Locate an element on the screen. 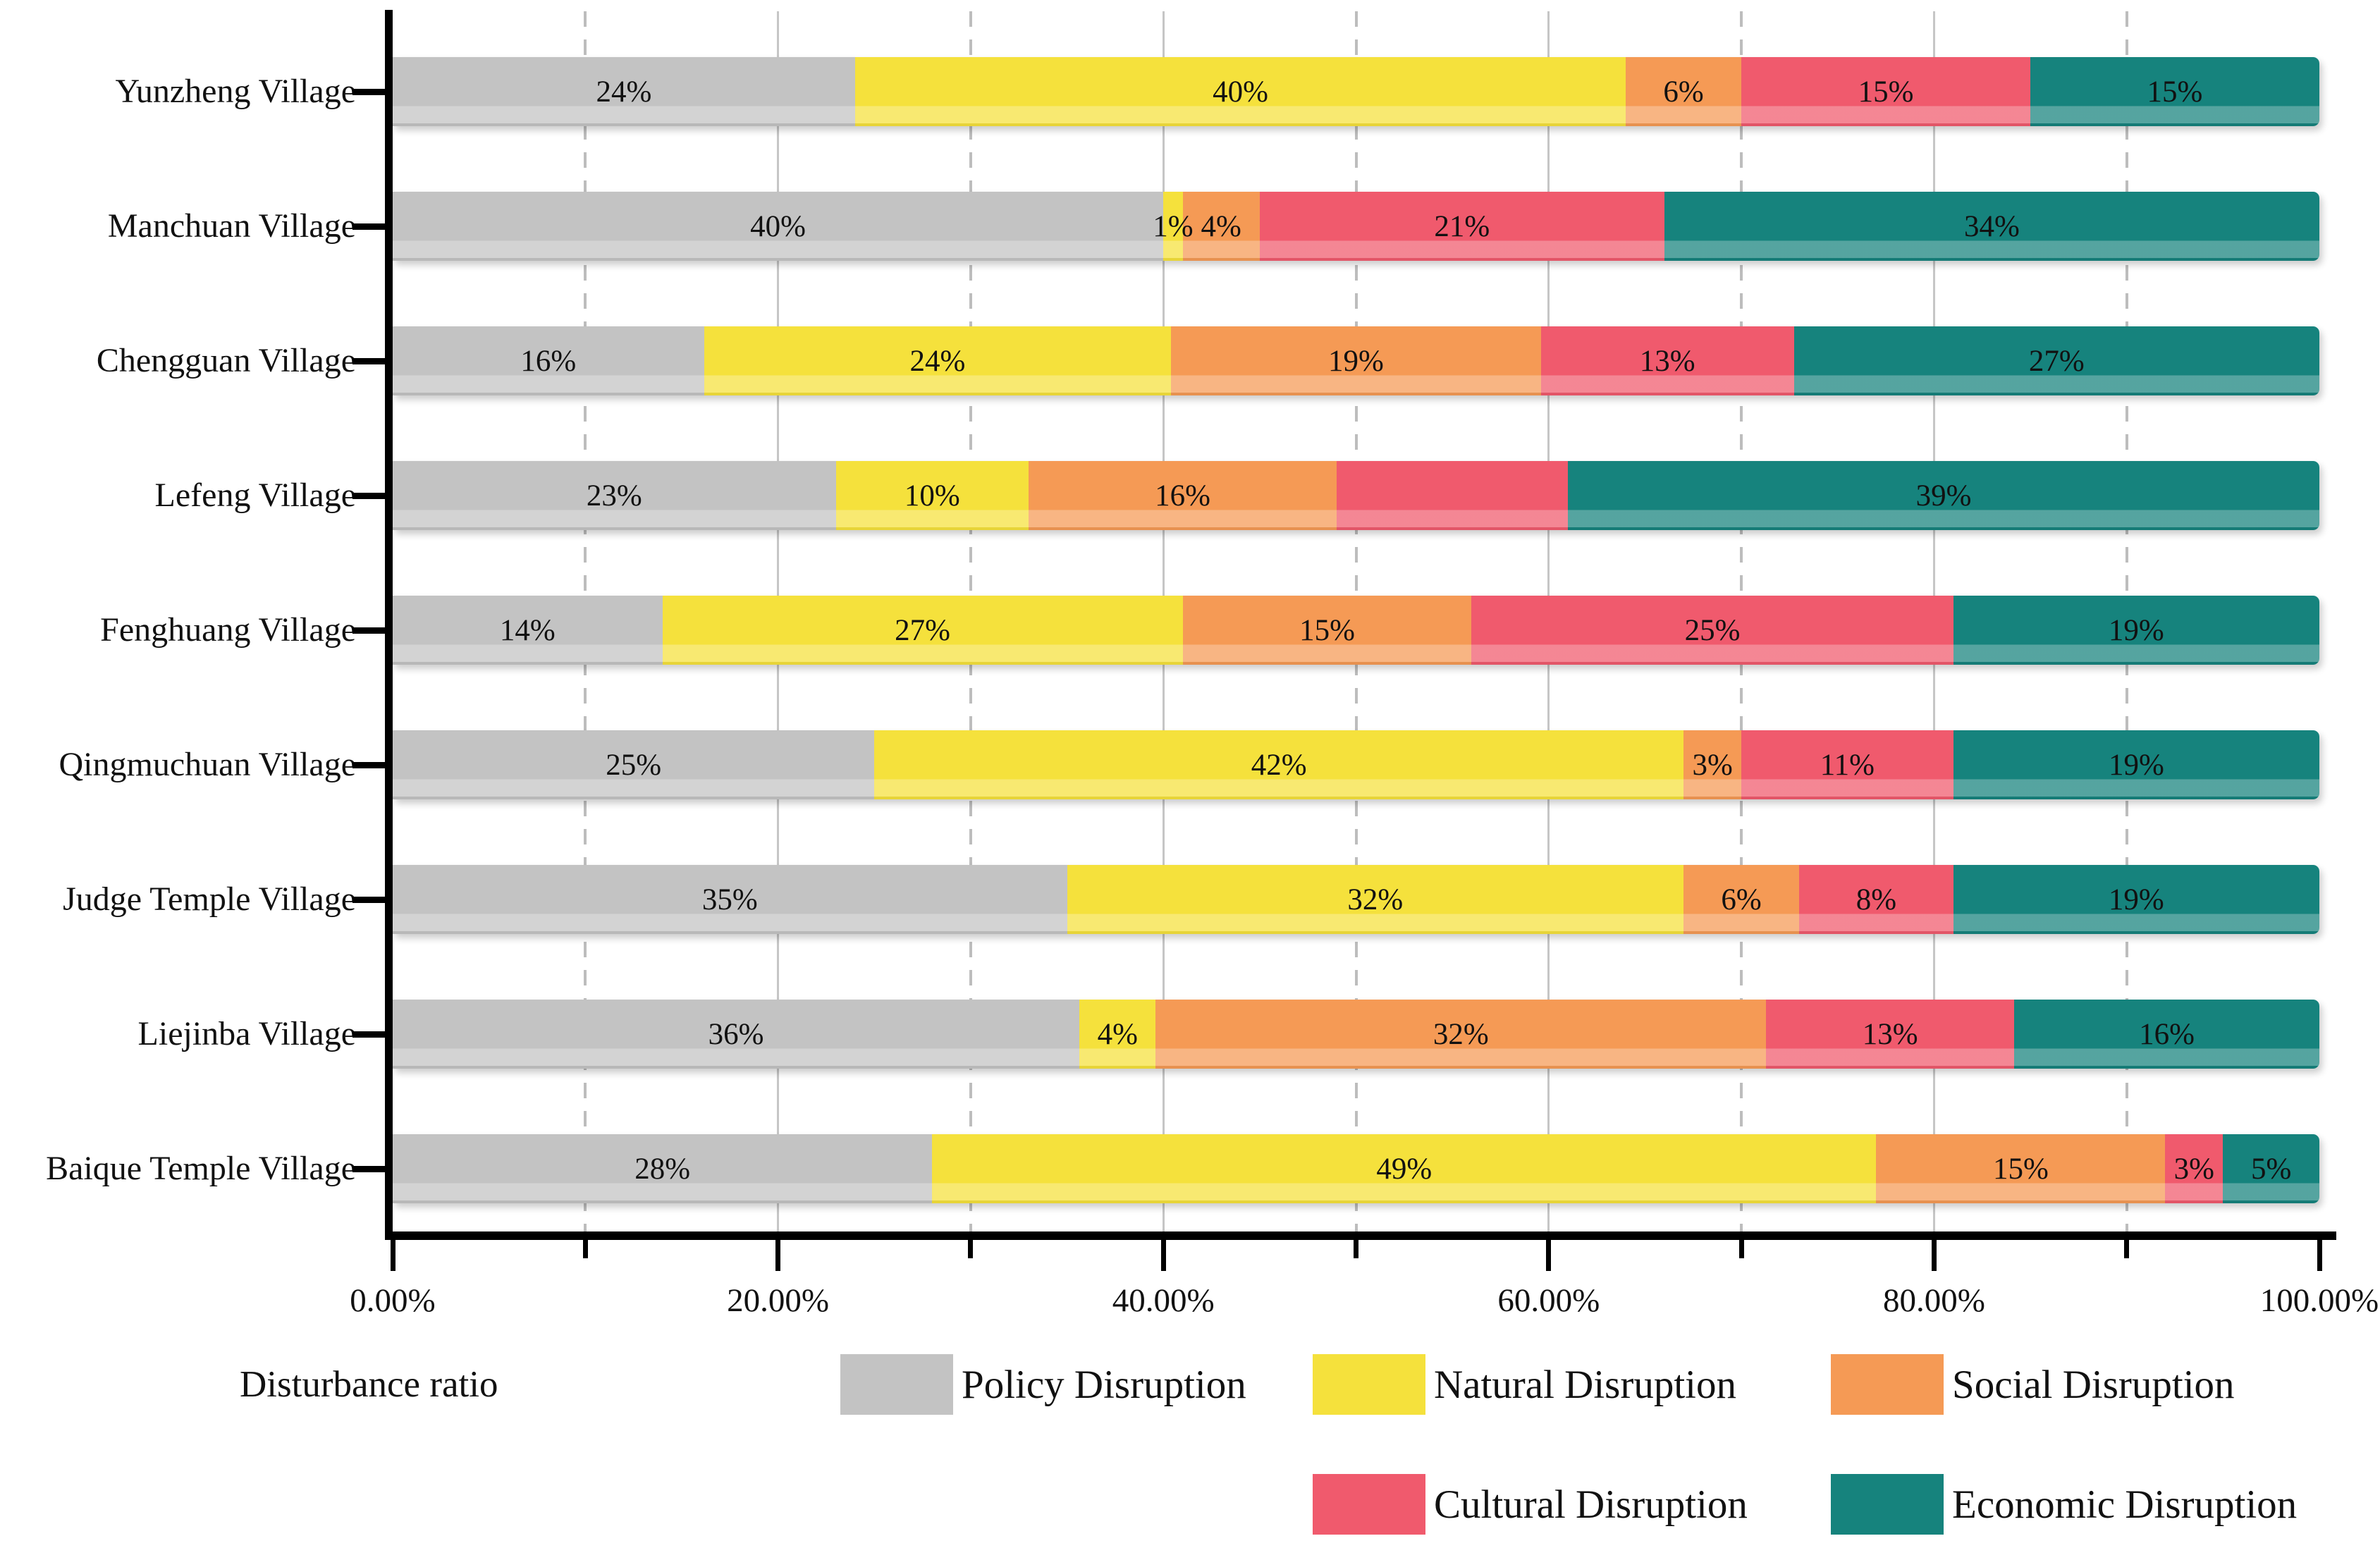 Image resolution: width=2380 pixels, height=1548 pixels. category-label: Liejinba Village is located at coordinates (247, 1033).